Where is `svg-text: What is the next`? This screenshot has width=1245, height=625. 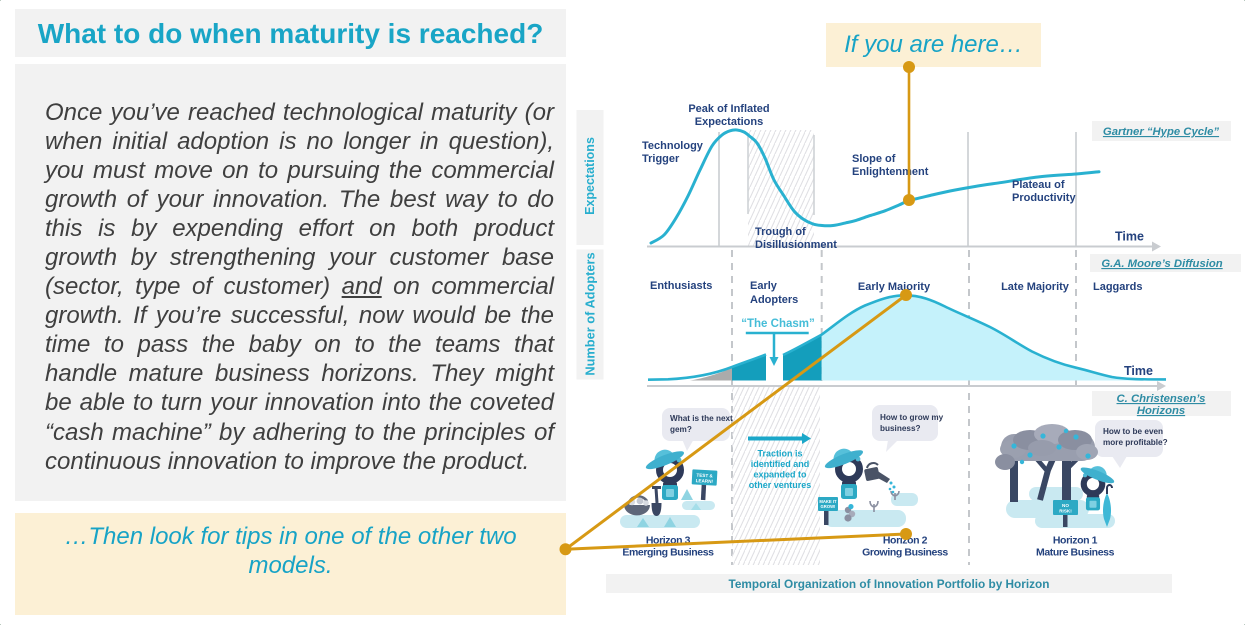
svg-text: What is the next is located at coordinates (701, 418).